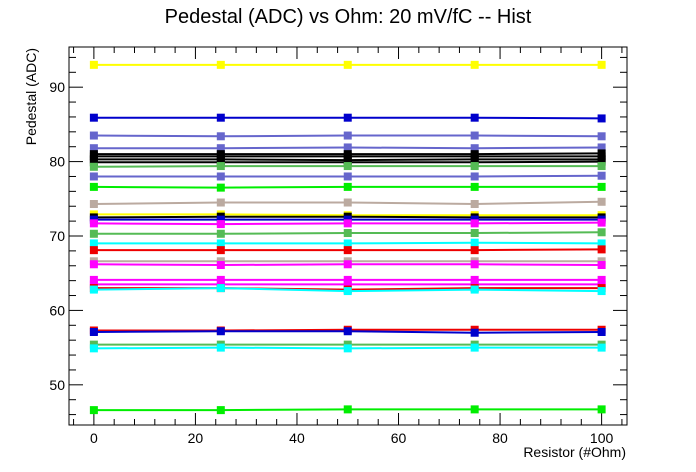  What do you see at coordinates (57, 87) in the screenshot?
I see `y-tick-label: 90` at bounding box center [57, 87].